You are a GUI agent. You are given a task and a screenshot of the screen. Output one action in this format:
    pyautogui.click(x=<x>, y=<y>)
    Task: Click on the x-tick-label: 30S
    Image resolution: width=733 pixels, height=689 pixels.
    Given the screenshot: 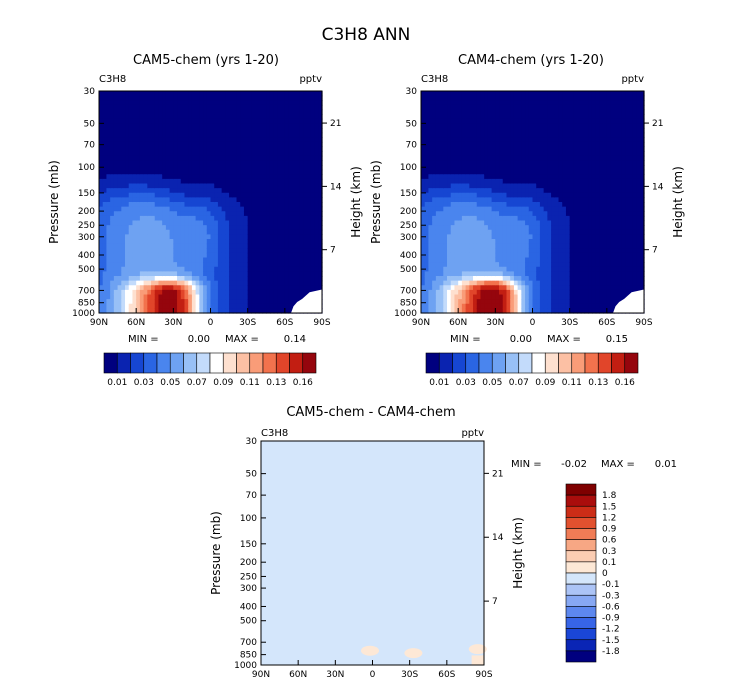 What is the action you would take?
    pyautogui.click(x=569, y=323)
    